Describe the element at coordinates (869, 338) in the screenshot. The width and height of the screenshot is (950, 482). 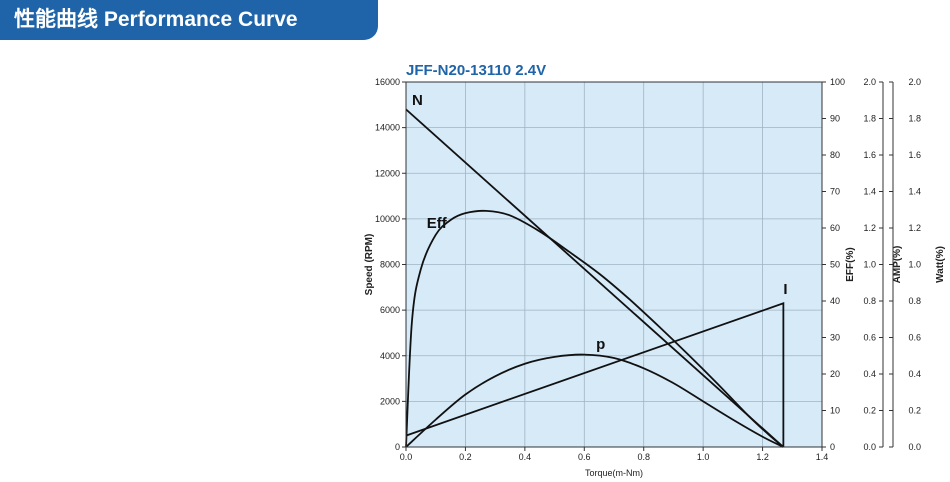
I see `amp-tick-label: 0.6` at that location.